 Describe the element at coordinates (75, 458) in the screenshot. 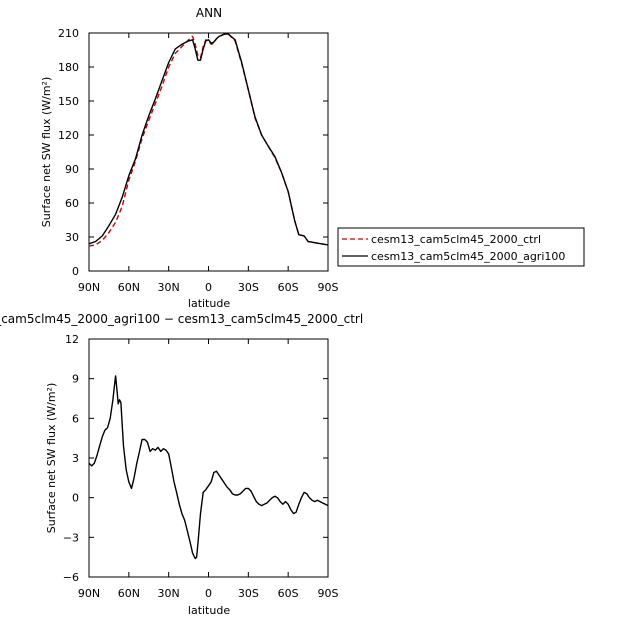

I see `bottom-ytick-label: 3` at that location.